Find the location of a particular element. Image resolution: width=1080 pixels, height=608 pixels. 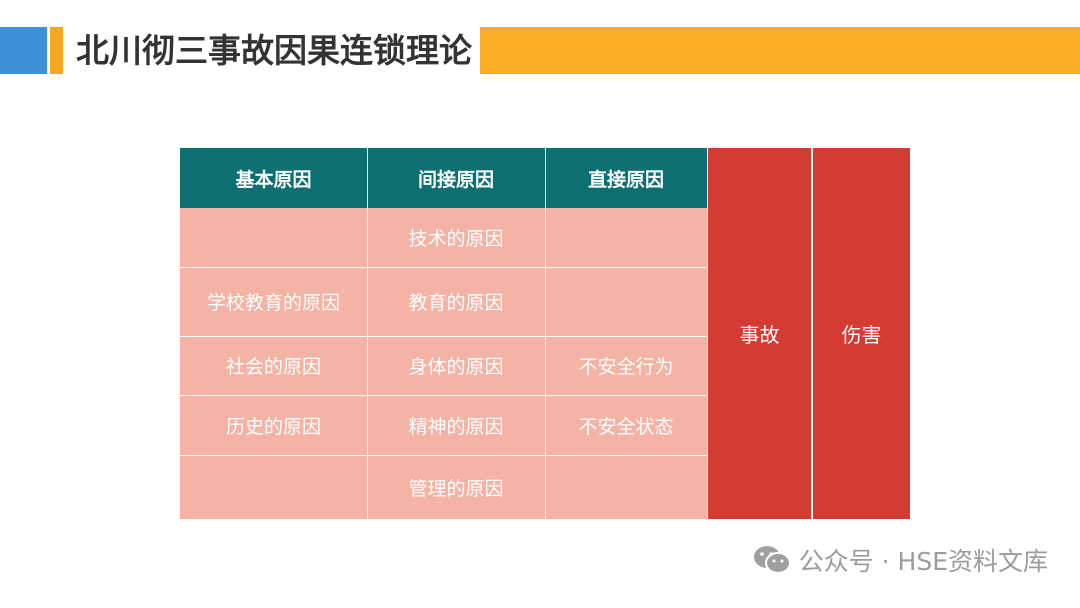

table-cell: 技术的原因 is located at coordinates (456, 237).